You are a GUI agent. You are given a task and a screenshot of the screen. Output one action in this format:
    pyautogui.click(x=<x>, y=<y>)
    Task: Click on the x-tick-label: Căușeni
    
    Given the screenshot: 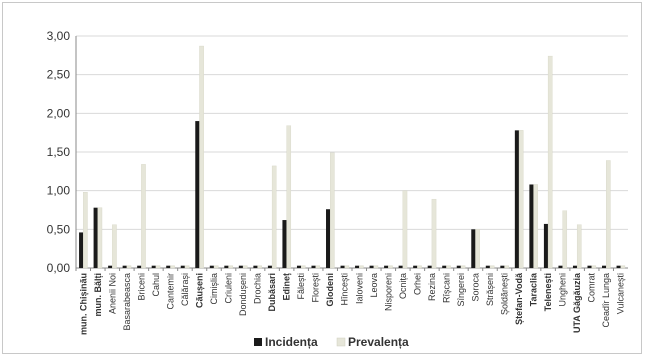 What is the action you would take?
    pyautogui.click(x=199, y=290)
    